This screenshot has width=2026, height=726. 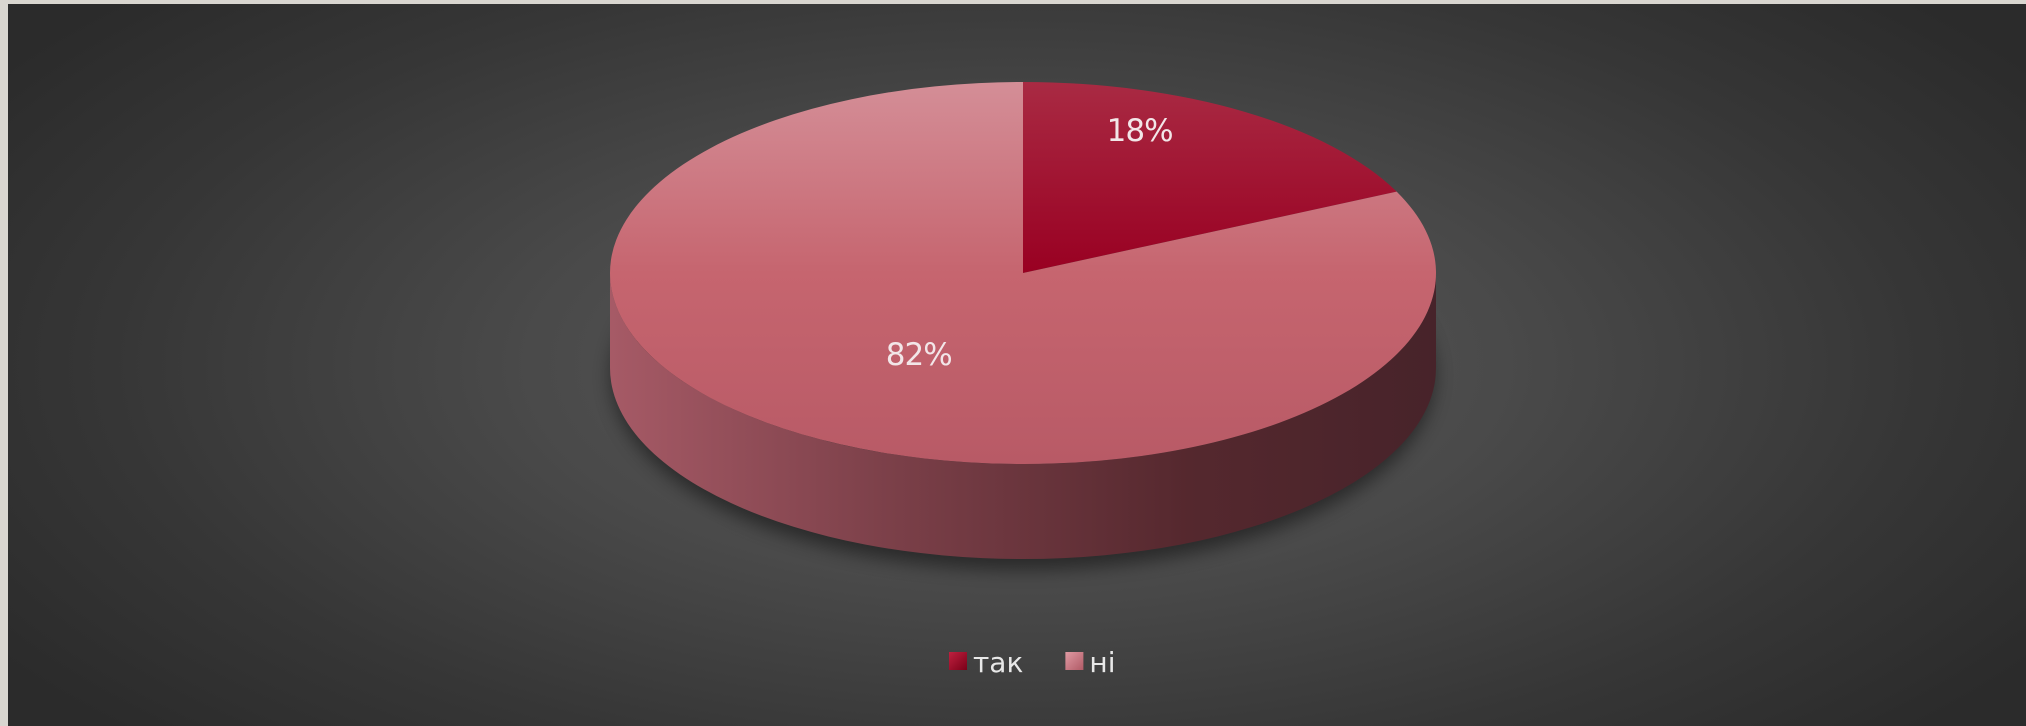 What do you see at coordinates (998, 662) in the screenshot?
I see `legend-label-1: так` at bounding box center [998, 662].